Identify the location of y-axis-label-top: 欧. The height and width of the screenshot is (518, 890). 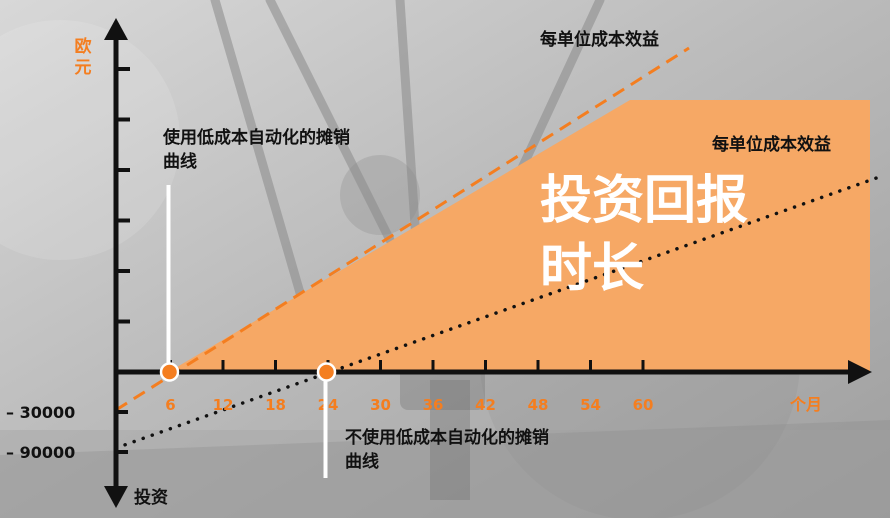
(83, 46).